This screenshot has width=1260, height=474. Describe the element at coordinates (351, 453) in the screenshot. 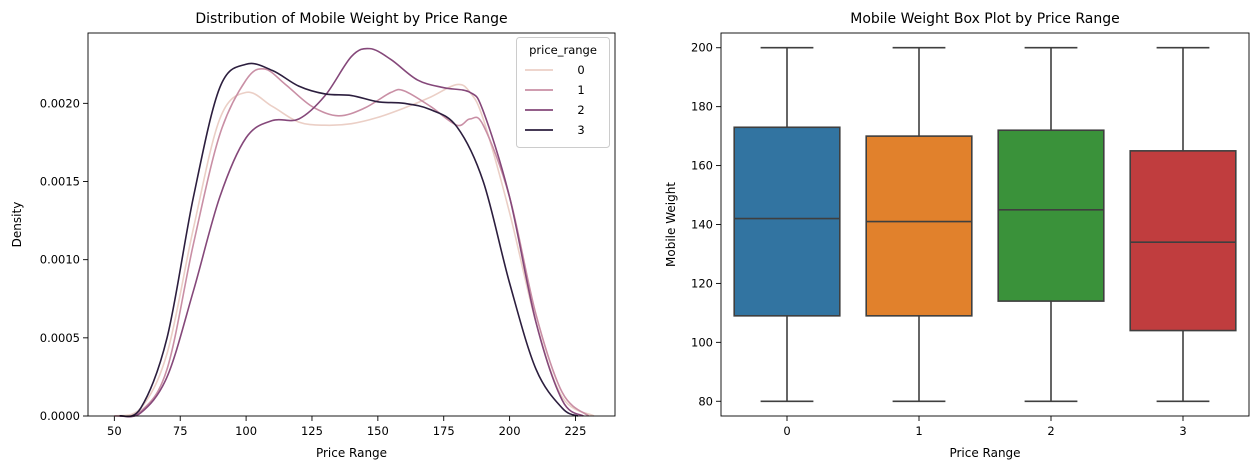

I see `kde-xlabel: Price Range` at that location.